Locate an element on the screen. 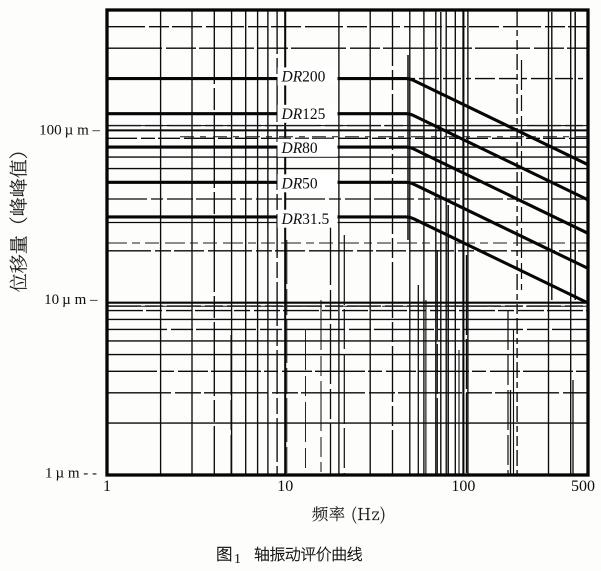 The height and width of the screenshot is (571, 601). svg-text: 1 µ m - - is located at coordinates (71, 474).